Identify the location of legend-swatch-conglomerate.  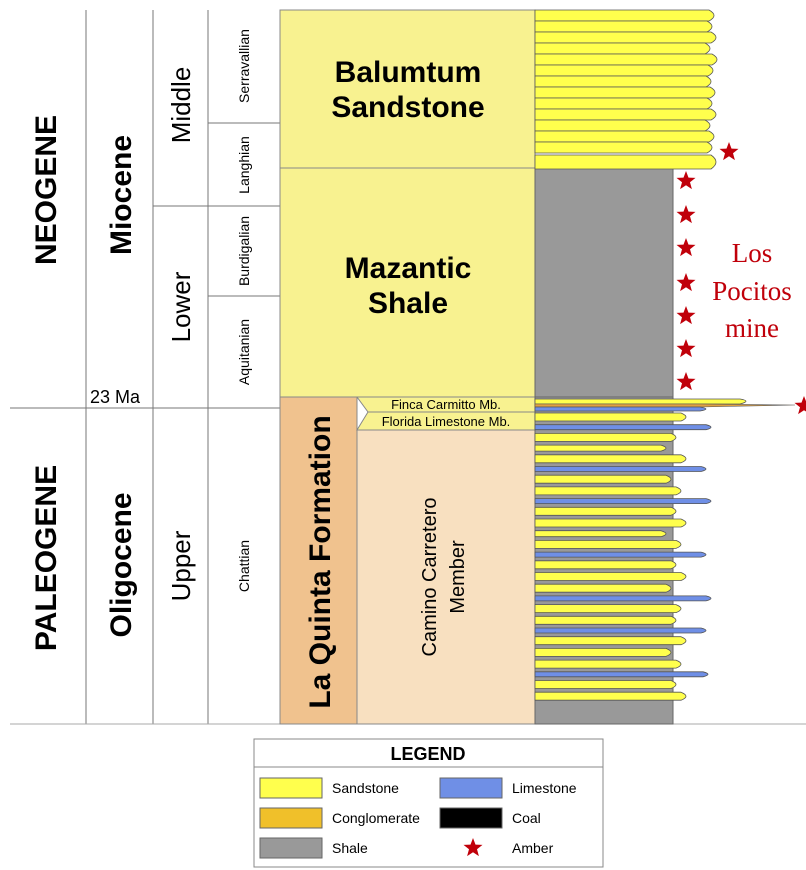
(291, 818).